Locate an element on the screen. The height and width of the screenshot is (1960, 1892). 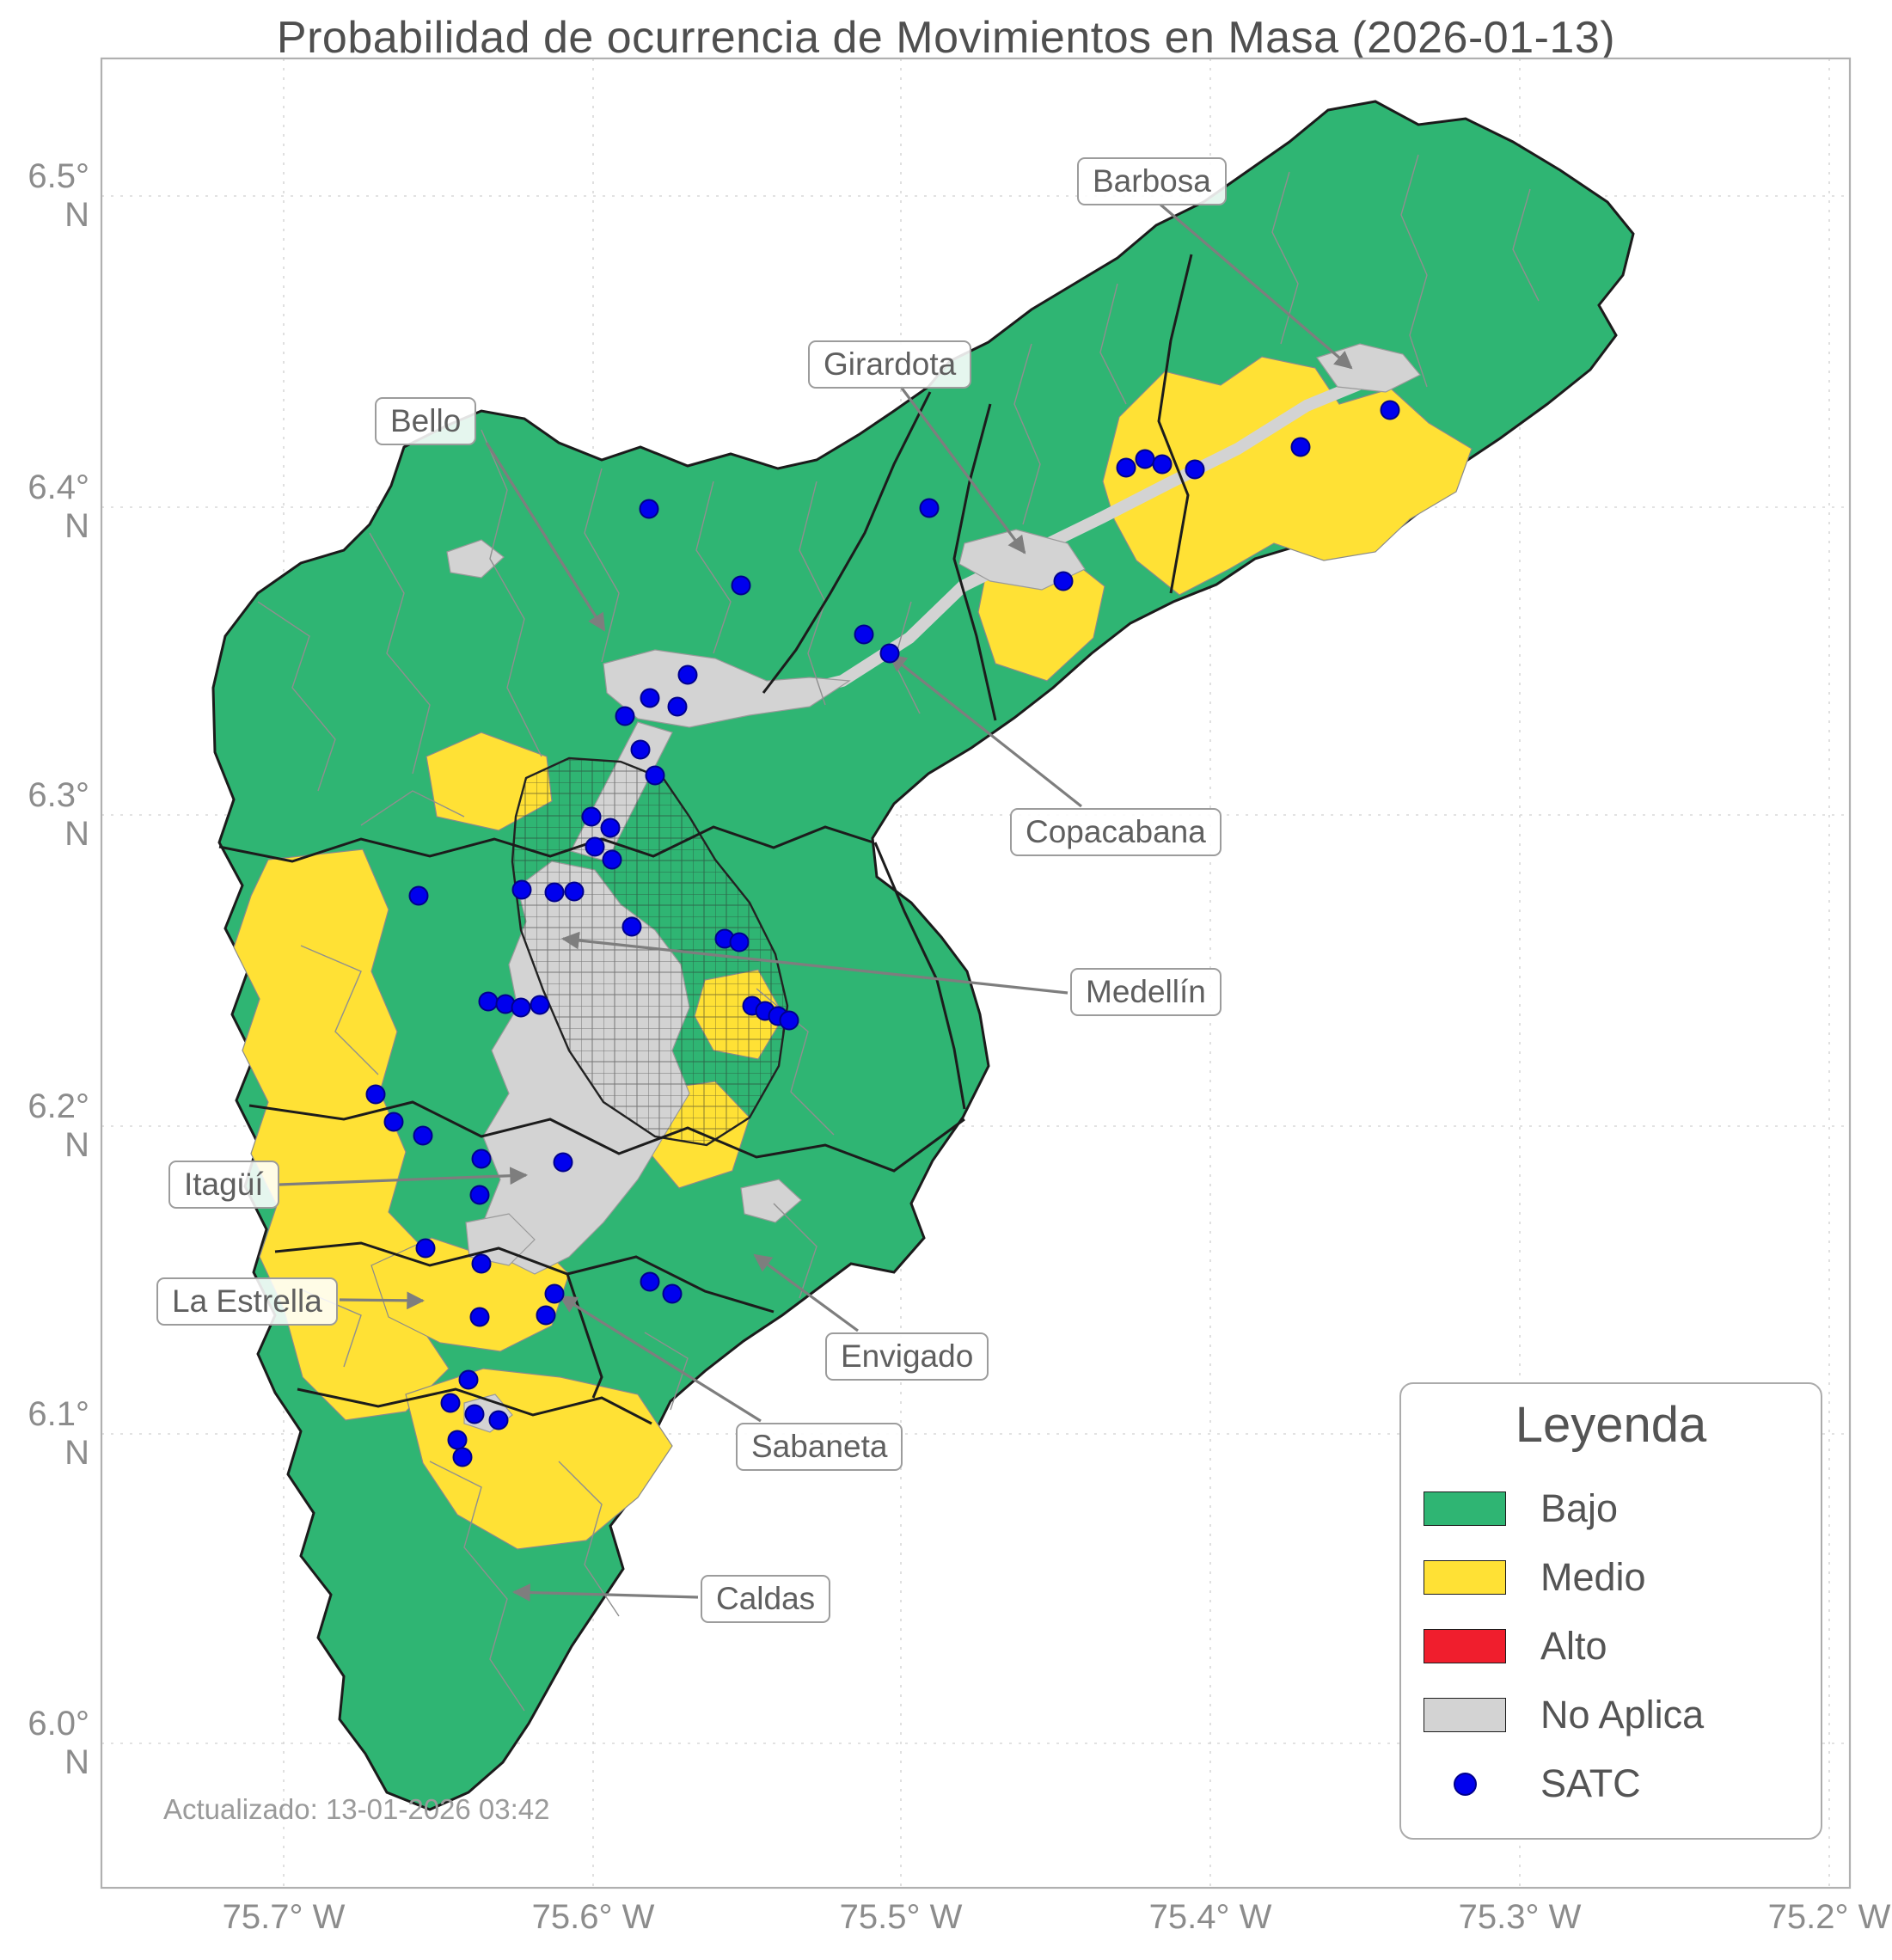
annotation-label: Sabaneta is located at coordinates (819, 1446).